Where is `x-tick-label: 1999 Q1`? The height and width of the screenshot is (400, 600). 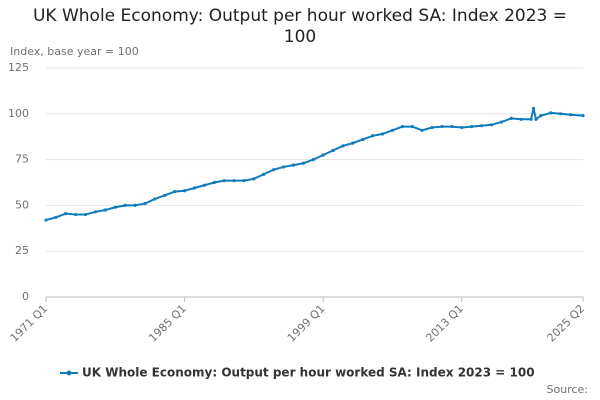
x-tick-label: 1999 Q1 is located at coordinates (306, 323).